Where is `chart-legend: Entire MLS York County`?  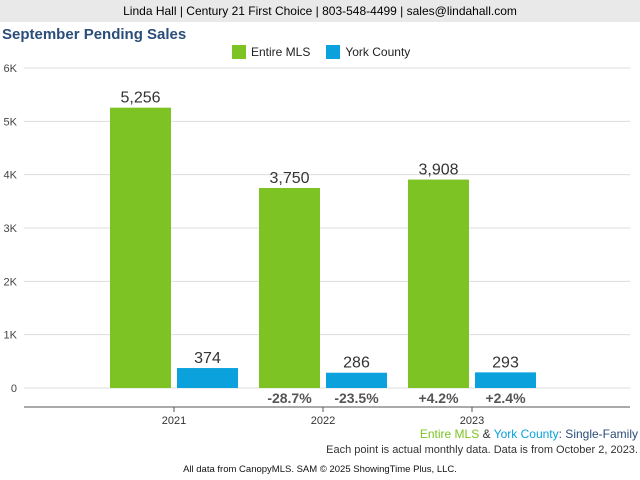
chart-legend: Entire MLS York County is located at coordinates (329, 52).